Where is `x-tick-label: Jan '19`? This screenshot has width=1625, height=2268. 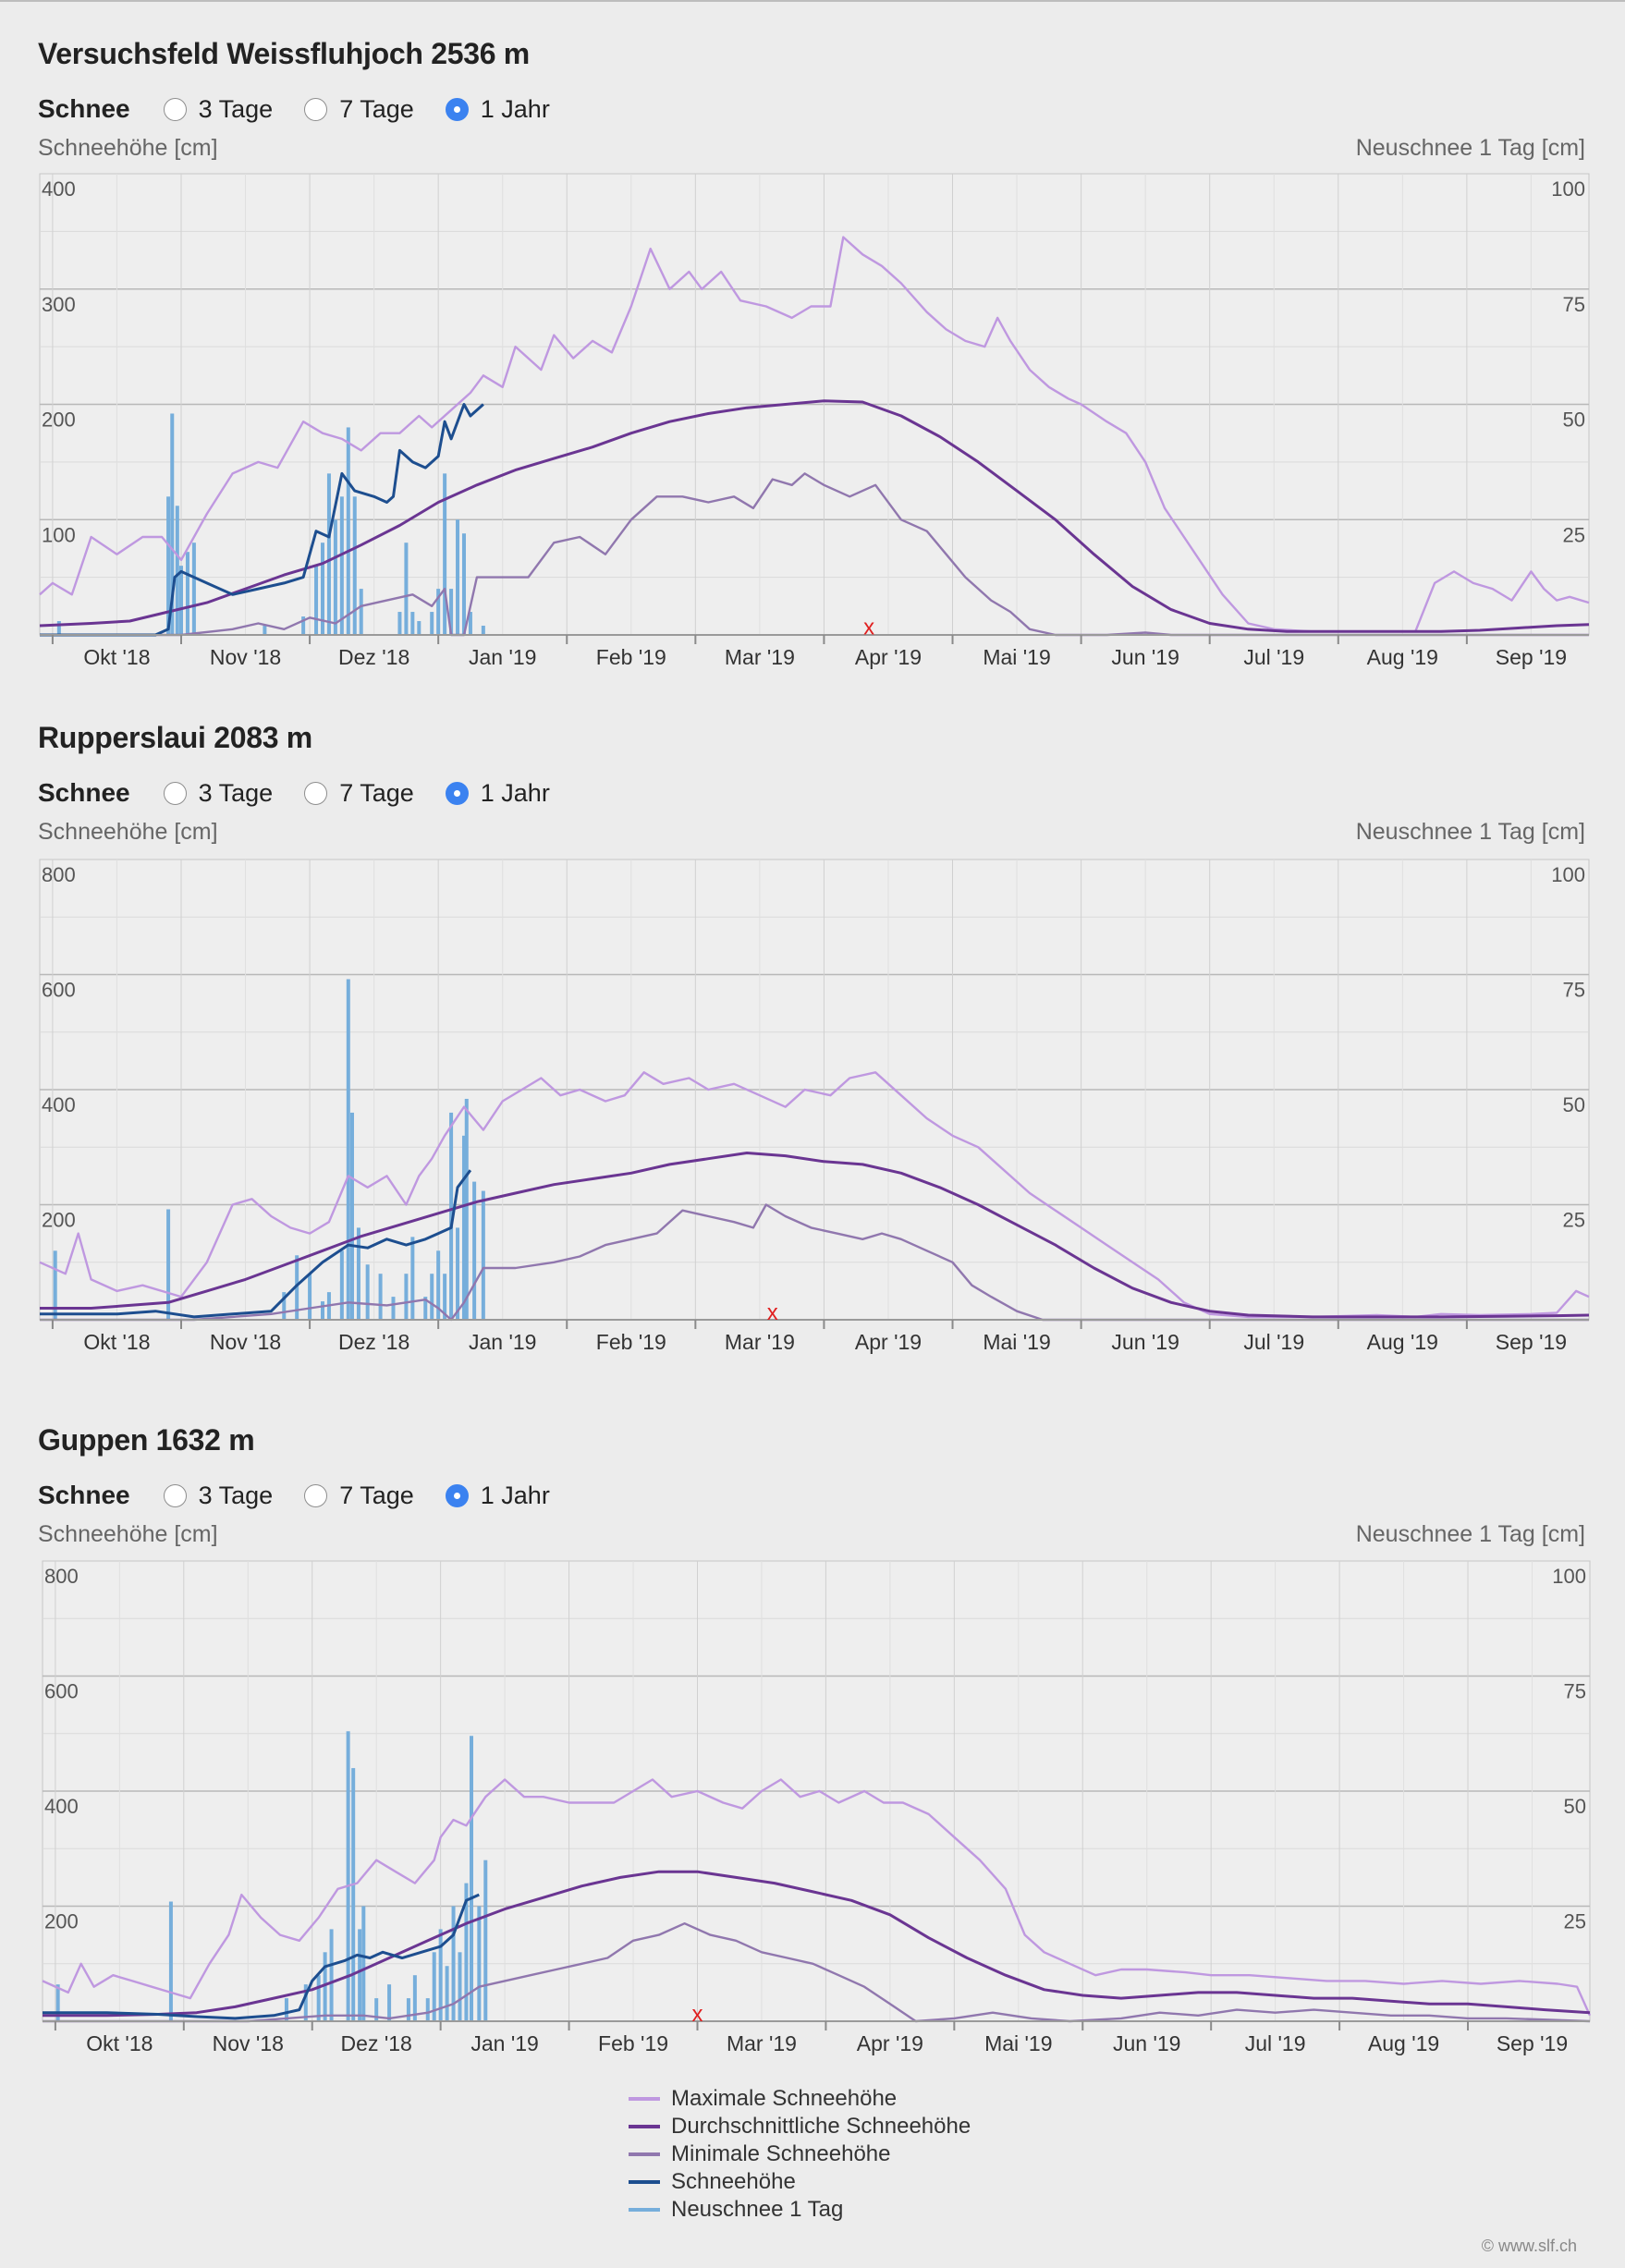 x-tick-label: Jan '19 is located at coordinates (502, 657).